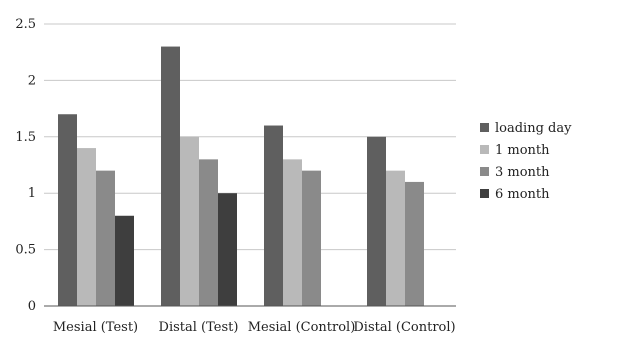 The height and width of the screenshot is (337, 622). Describe the element at coordinates (95, 327) in the screenshot. I see `x-category-label: Mesial (Test)` at that location.